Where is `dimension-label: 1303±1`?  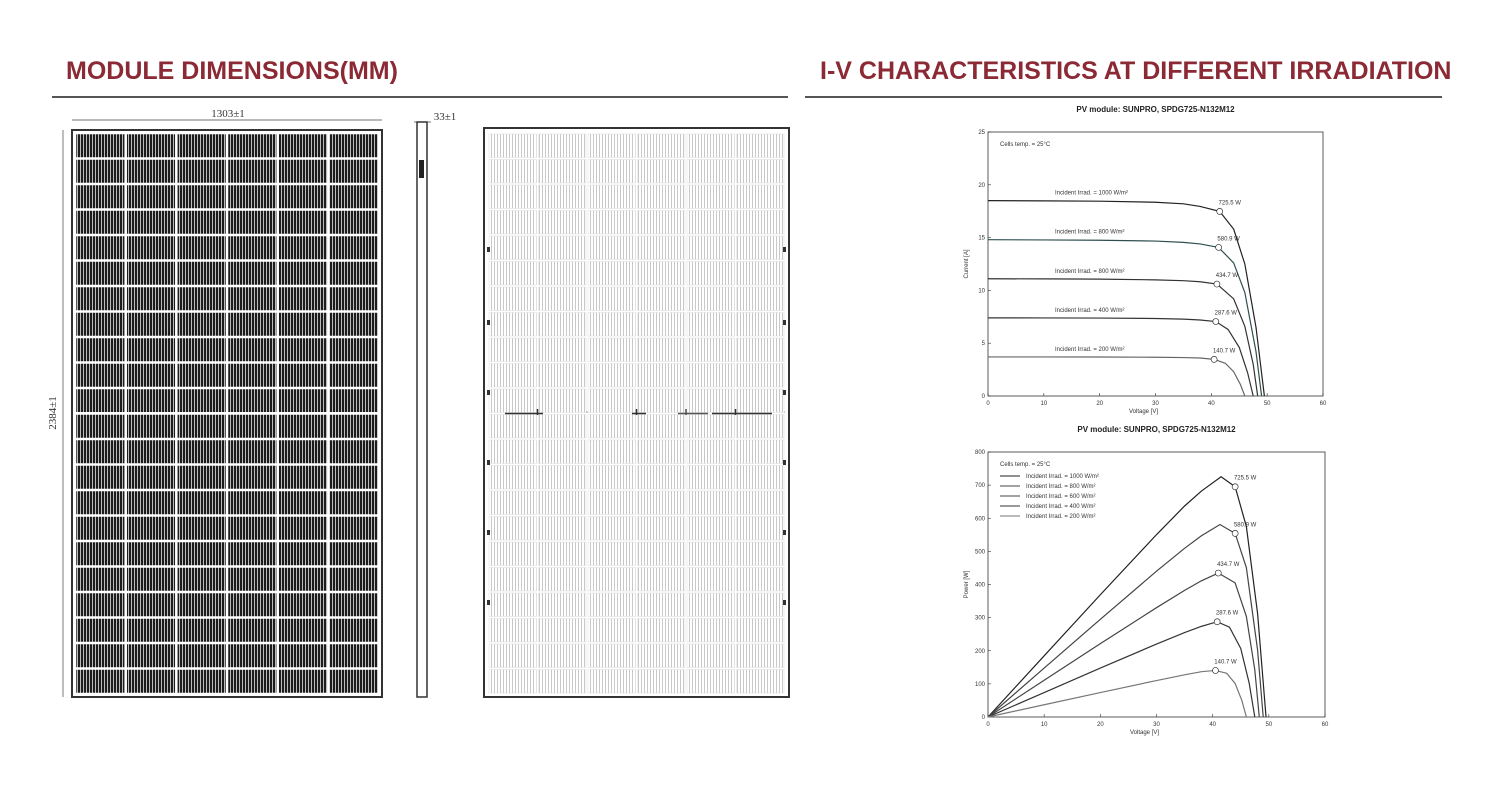 dimension-label: 1303±1 is located at coordinates (228, 114).